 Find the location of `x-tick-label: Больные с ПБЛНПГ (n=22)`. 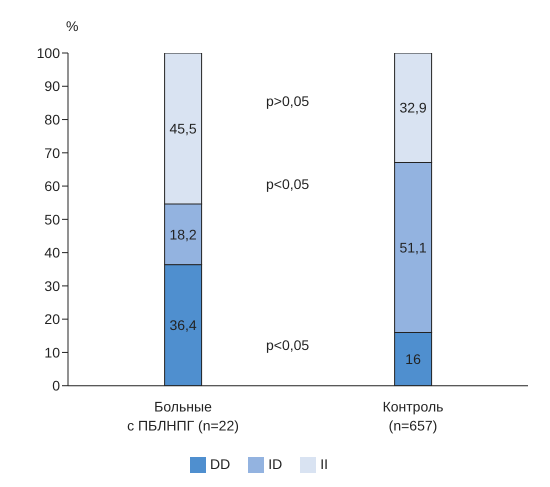

x-tick-label: Больные с ПБЛНПГ (n=22) is located at coordinates (183, 416).